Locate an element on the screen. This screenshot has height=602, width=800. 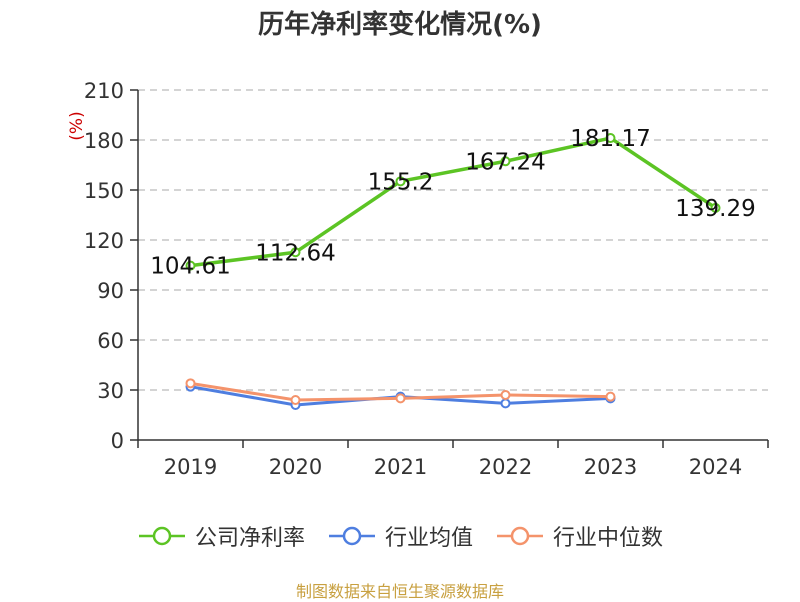
legend-item-company: 公司净利率 is located at coordinates (221, 536).